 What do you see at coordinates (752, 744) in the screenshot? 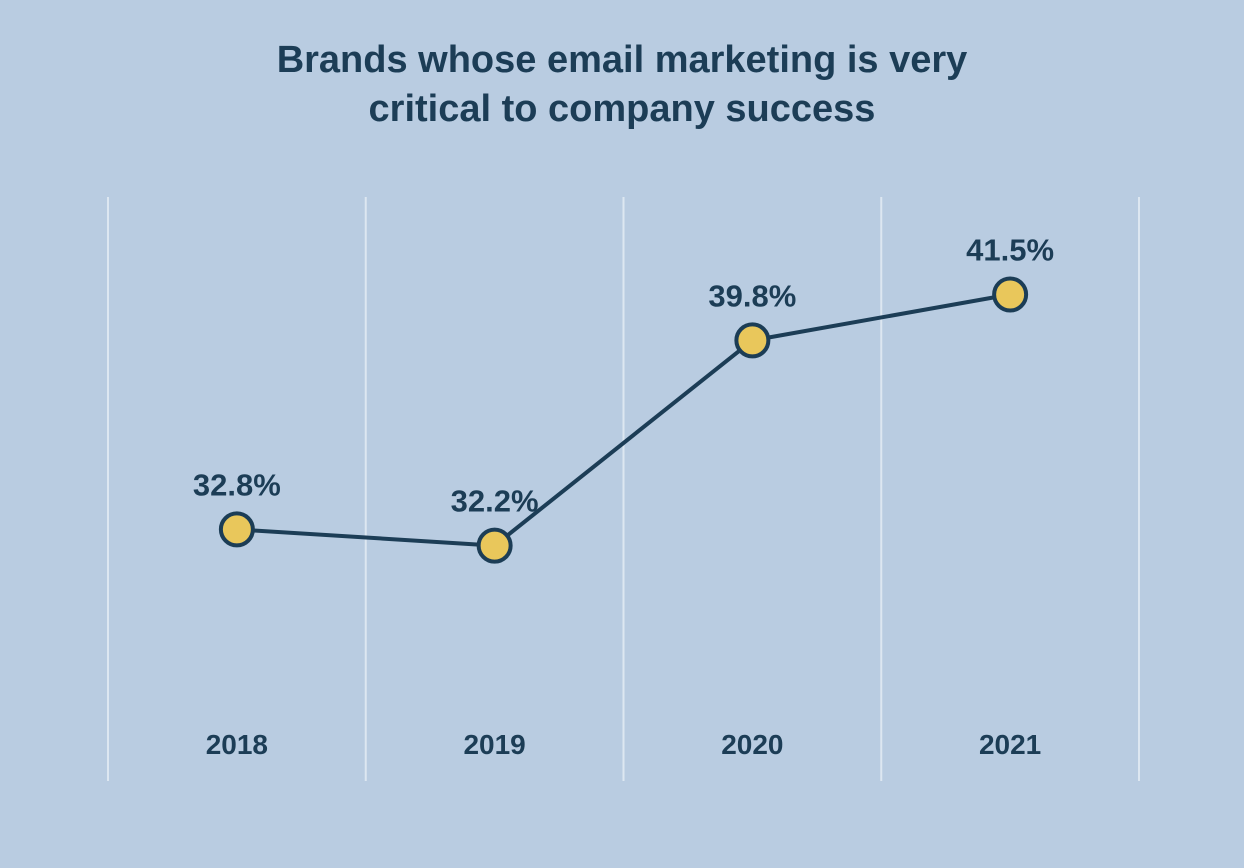
I see `x-tick-label-2020: 2020` at bounding box center [752, 744].